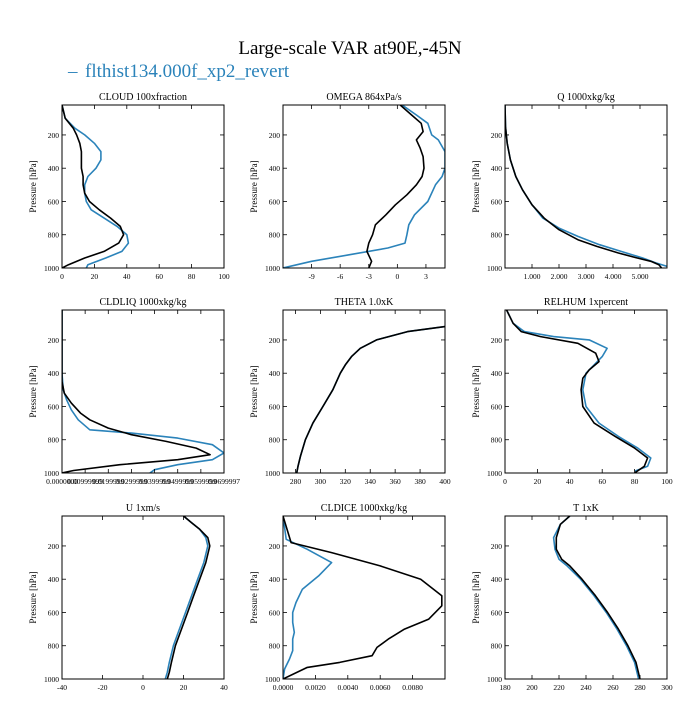 The image size is (700, 705). I want to click on x-tick-label: -9, so click(311, 276).